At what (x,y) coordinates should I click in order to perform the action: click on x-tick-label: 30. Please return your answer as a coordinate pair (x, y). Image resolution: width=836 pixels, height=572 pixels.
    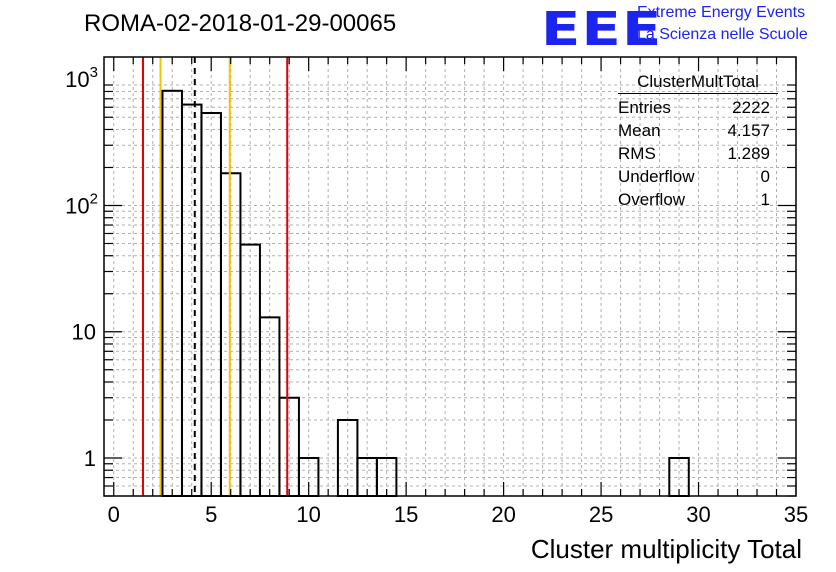
    Looking at the image, I should click on (698, 514).